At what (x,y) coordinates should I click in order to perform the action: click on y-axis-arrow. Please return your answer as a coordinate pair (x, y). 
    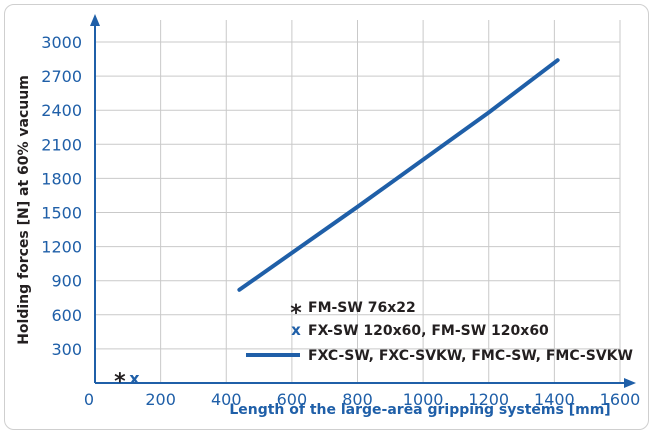
    Looking at the image, I should click on (95, 20).